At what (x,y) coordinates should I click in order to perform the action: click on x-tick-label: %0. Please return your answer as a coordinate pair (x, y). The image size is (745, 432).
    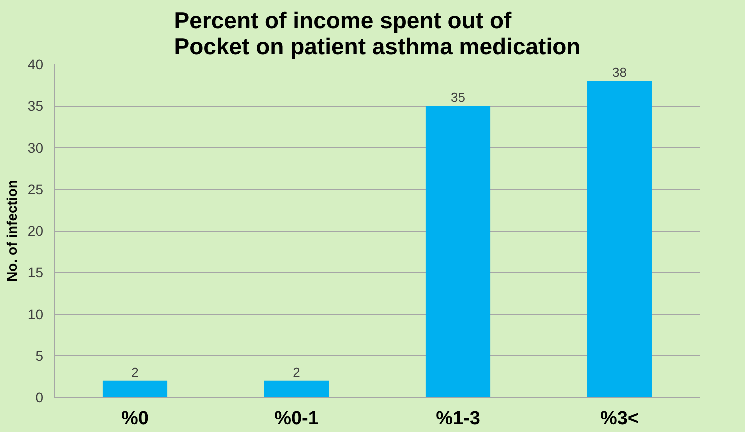
    Looking at the image, I should click on (135, 419).